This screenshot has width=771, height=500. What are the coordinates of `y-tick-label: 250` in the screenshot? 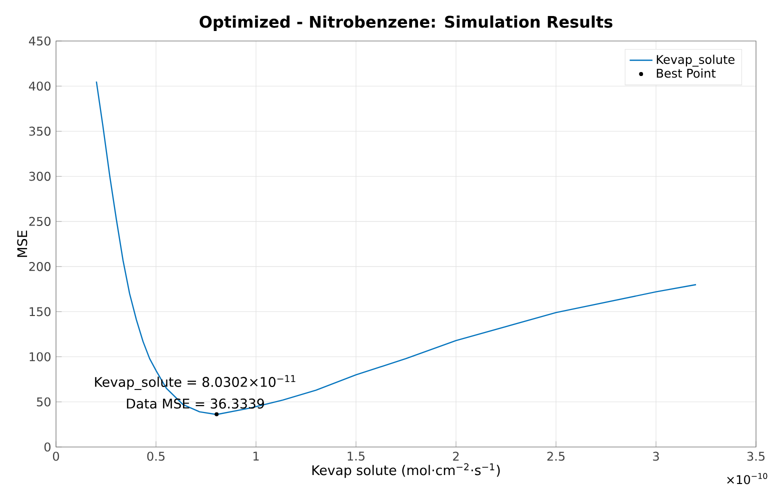 It's located at (39, 221).